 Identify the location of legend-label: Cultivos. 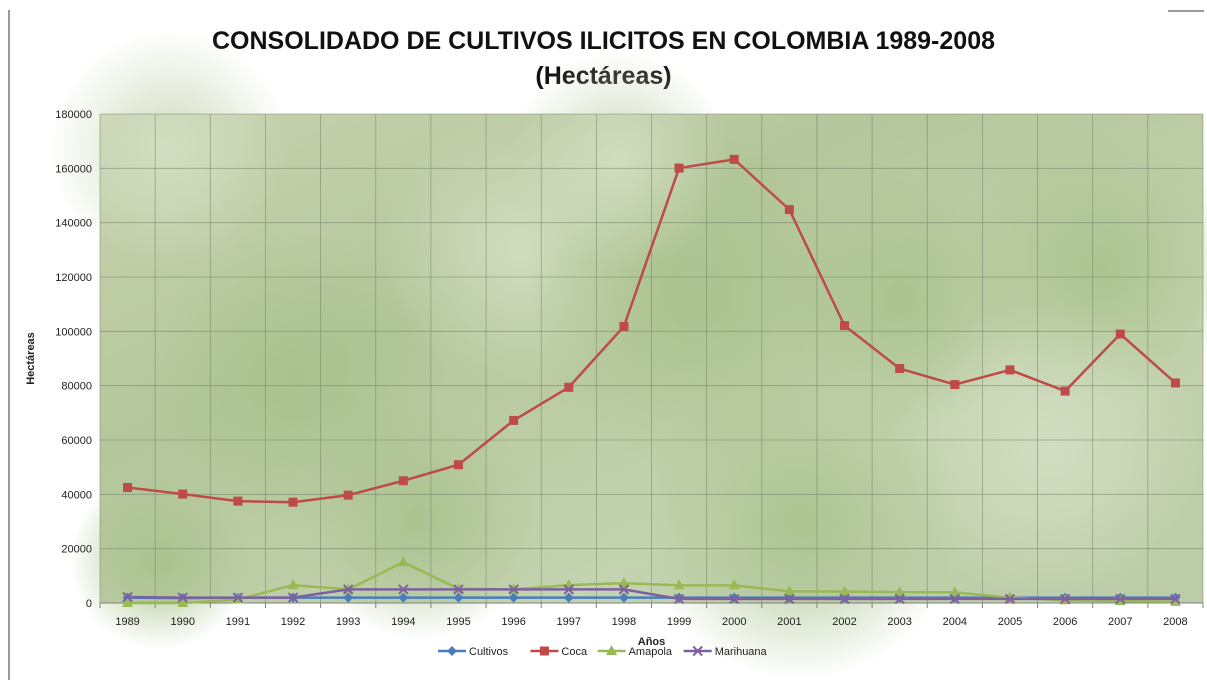
(489, 652).